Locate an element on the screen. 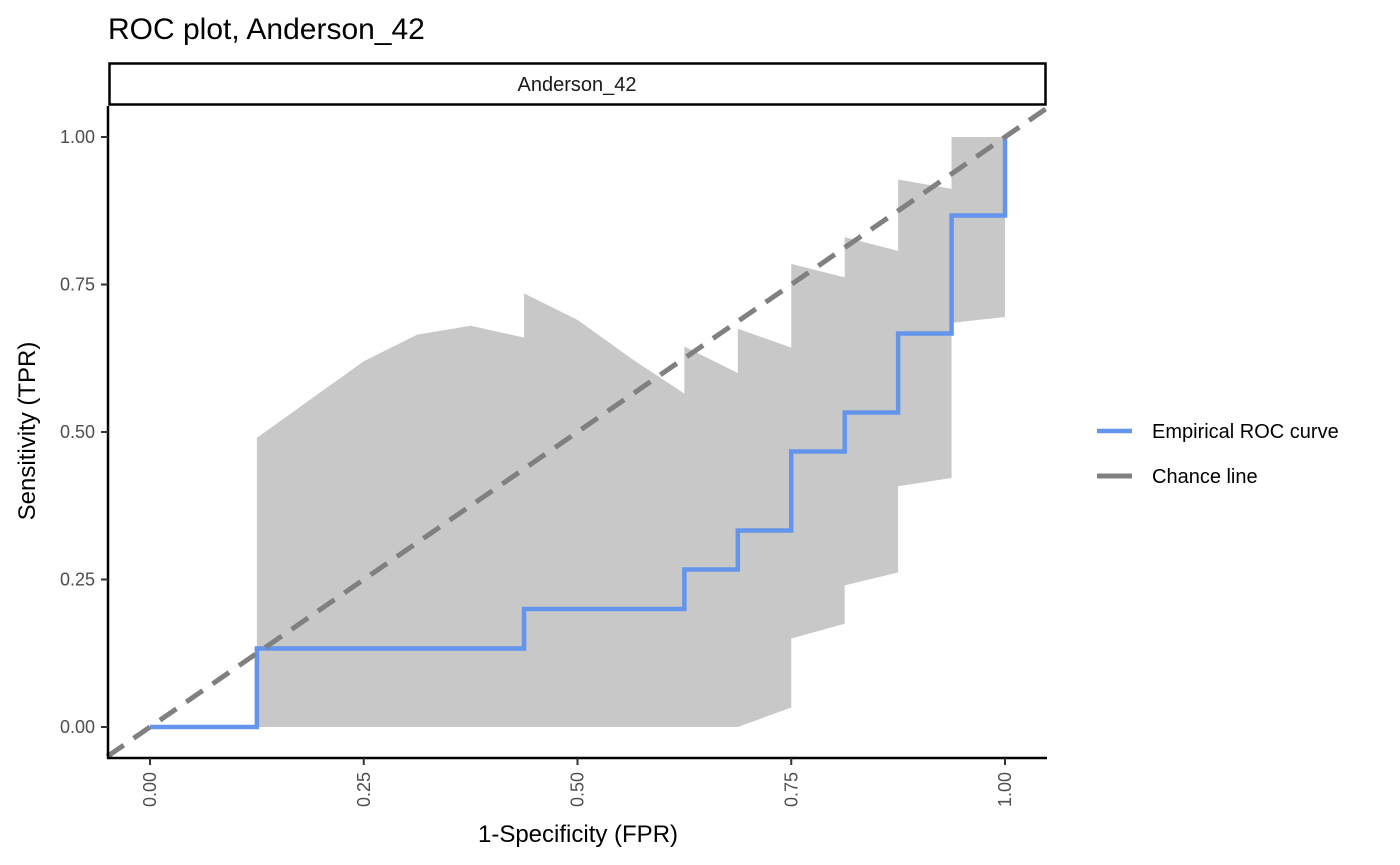 The height and width of the screenshot is (865, 1400). facet-strip-label: Anderson_42 is located at coordinates (577, 85).